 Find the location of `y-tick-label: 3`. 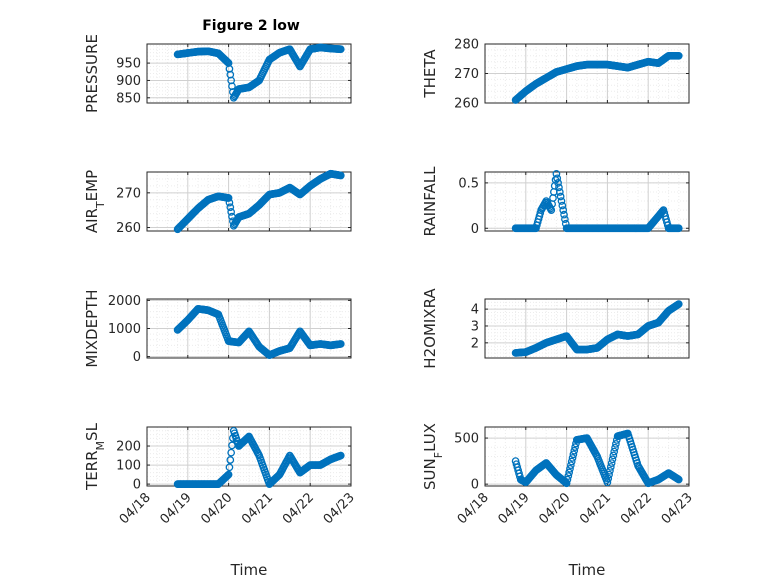

y-tick-label: 3 is located at coordinates (475, 326).